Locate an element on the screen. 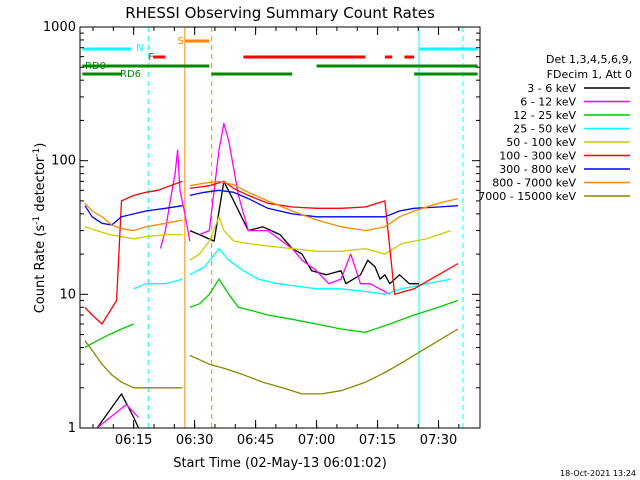  legend-label-4: 50 - 100 keV is located at coordinates (541, 142).